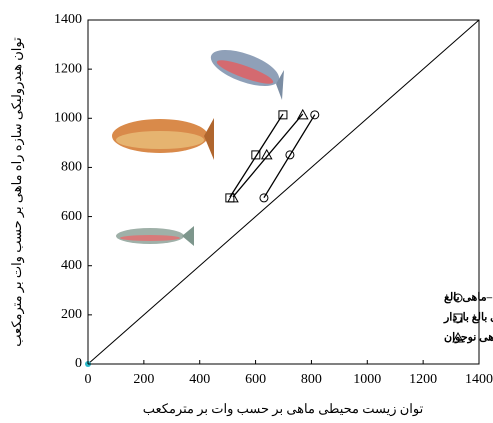 This screenshot has width=493, height=423. Describe the element at coordinates (367, 379) in the screenshot. I see `x-tick-label: 1000` at that location.